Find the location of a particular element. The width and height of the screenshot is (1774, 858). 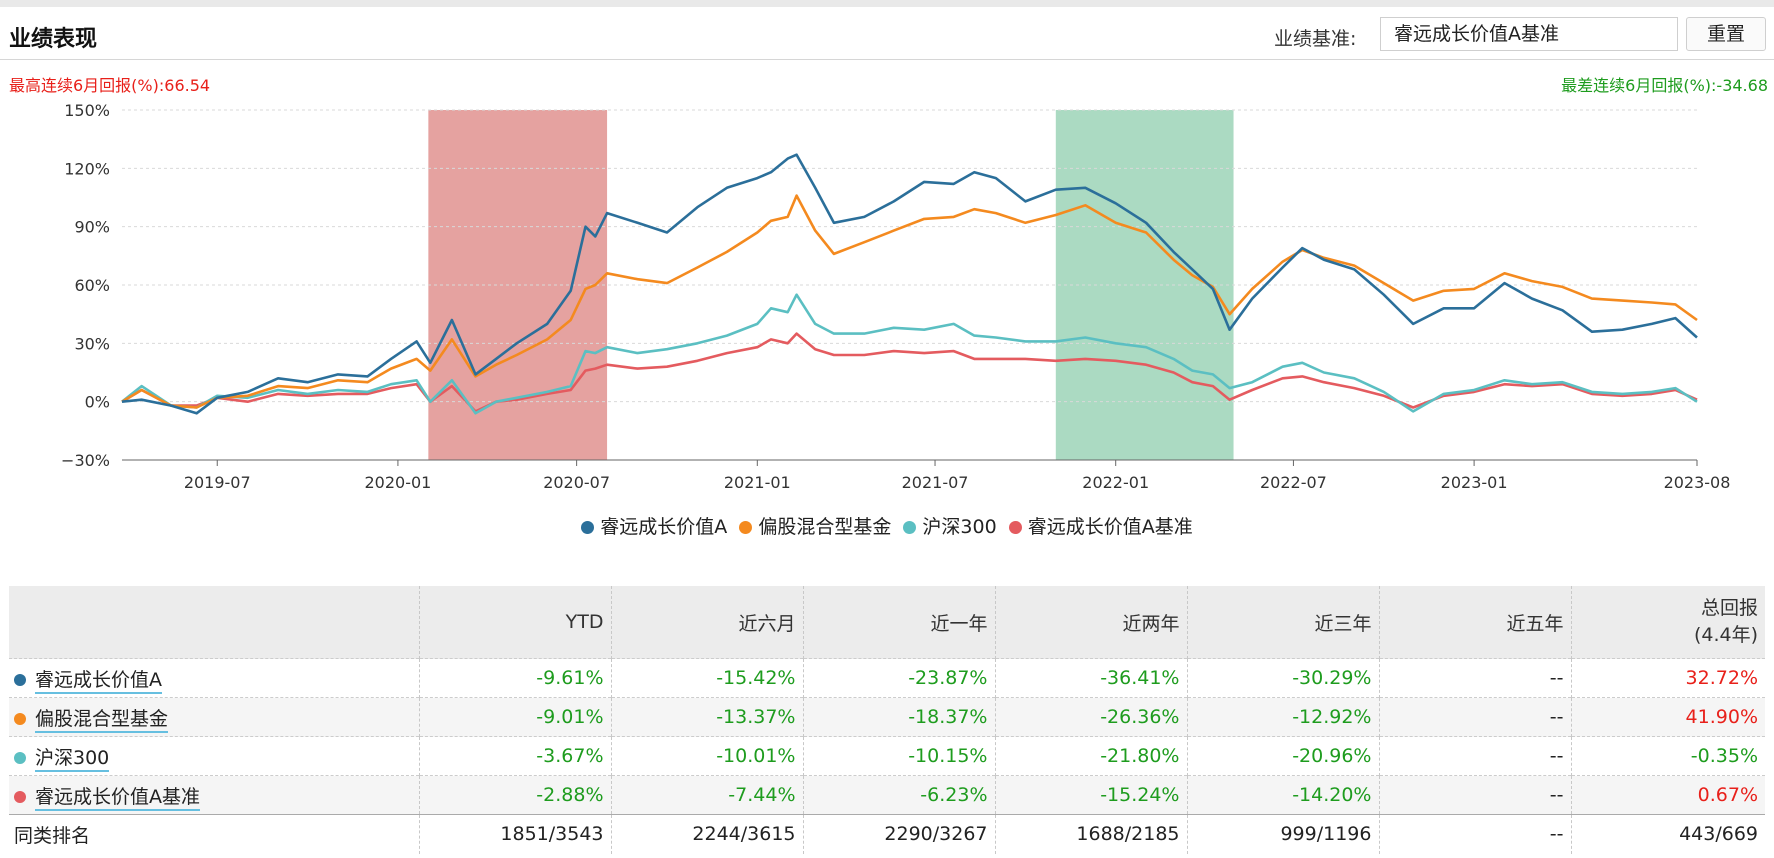

rank-cell: -- is located at coordinates (1474, 834).